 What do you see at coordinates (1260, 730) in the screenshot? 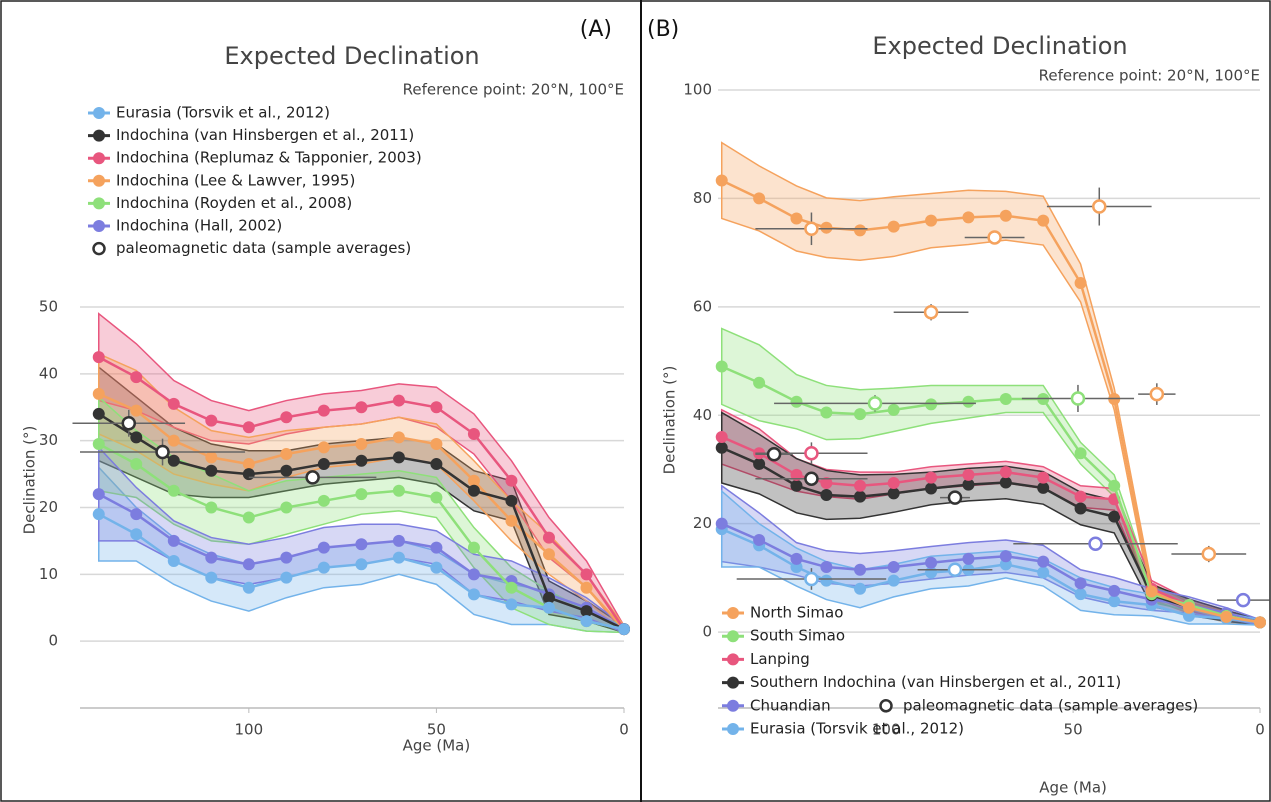
I see `x-tick-label: 0` at bounding box center [1260, 730].